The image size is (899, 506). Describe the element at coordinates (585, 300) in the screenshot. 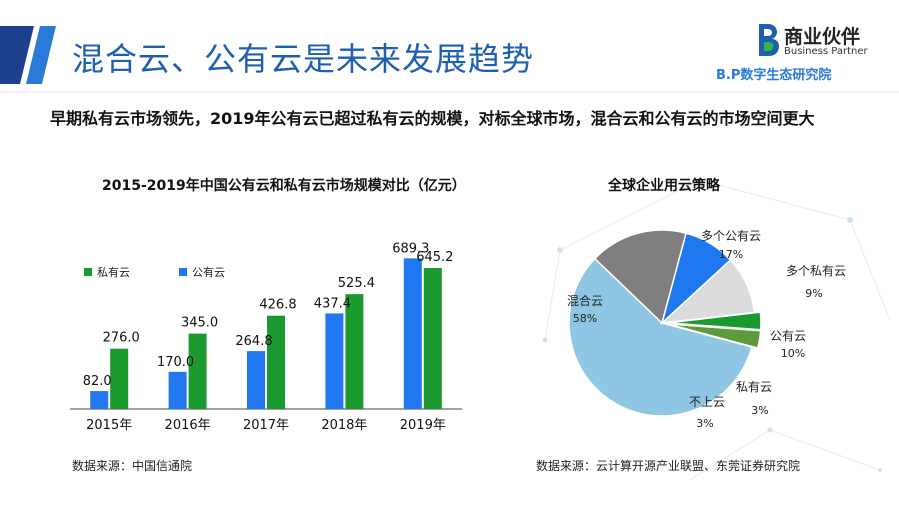

I see `pie-slice-name: 混合云` at that location.